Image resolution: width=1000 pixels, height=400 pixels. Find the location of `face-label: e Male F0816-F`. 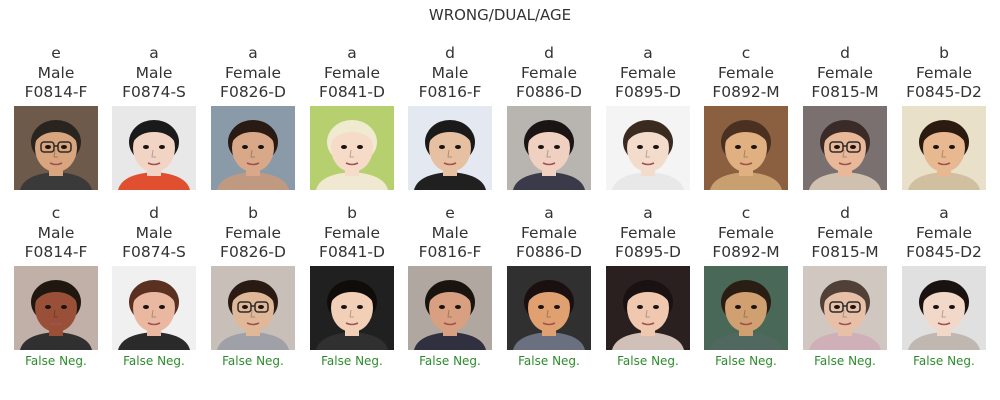

face-label: e Male F0816-F is located at coordinates (450, 233).